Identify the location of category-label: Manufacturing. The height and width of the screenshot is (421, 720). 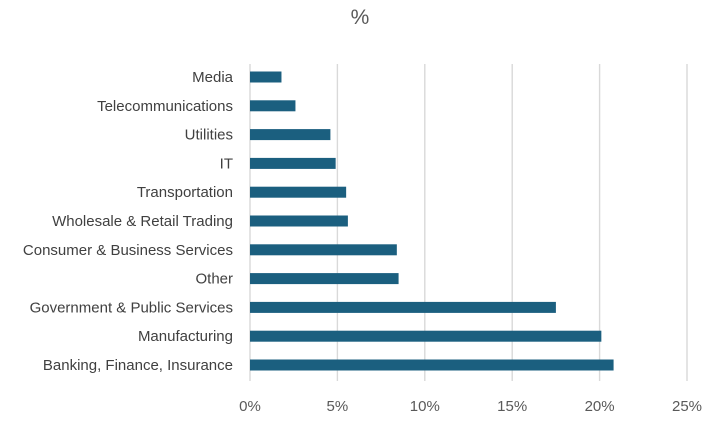
(185, 336).